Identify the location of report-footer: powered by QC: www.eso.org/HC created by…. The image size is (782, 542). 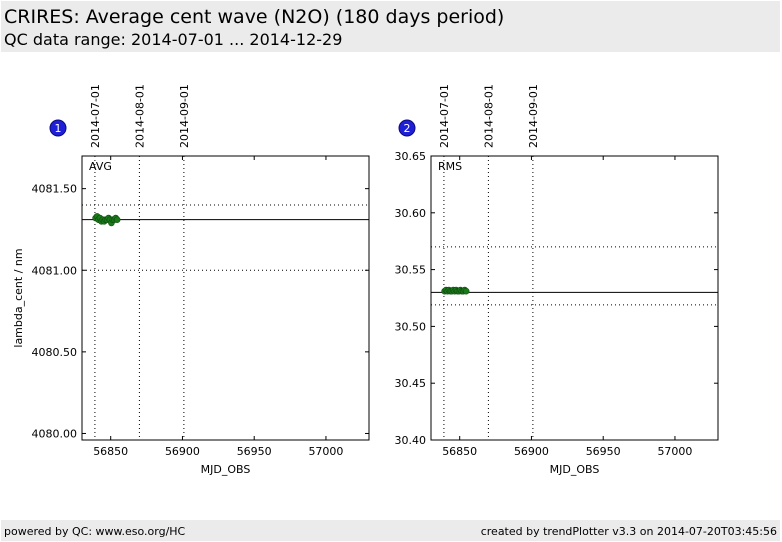
(390, 530).